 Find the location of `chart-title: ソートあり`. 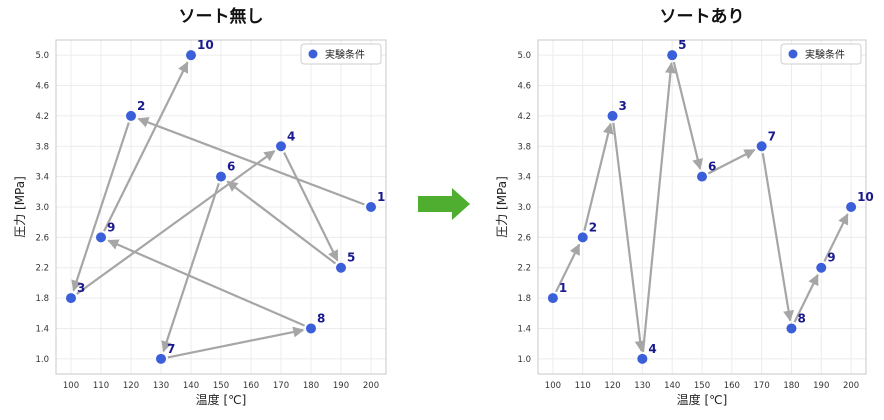

chart-title: ソートあり is located at coordinates (702, 17).